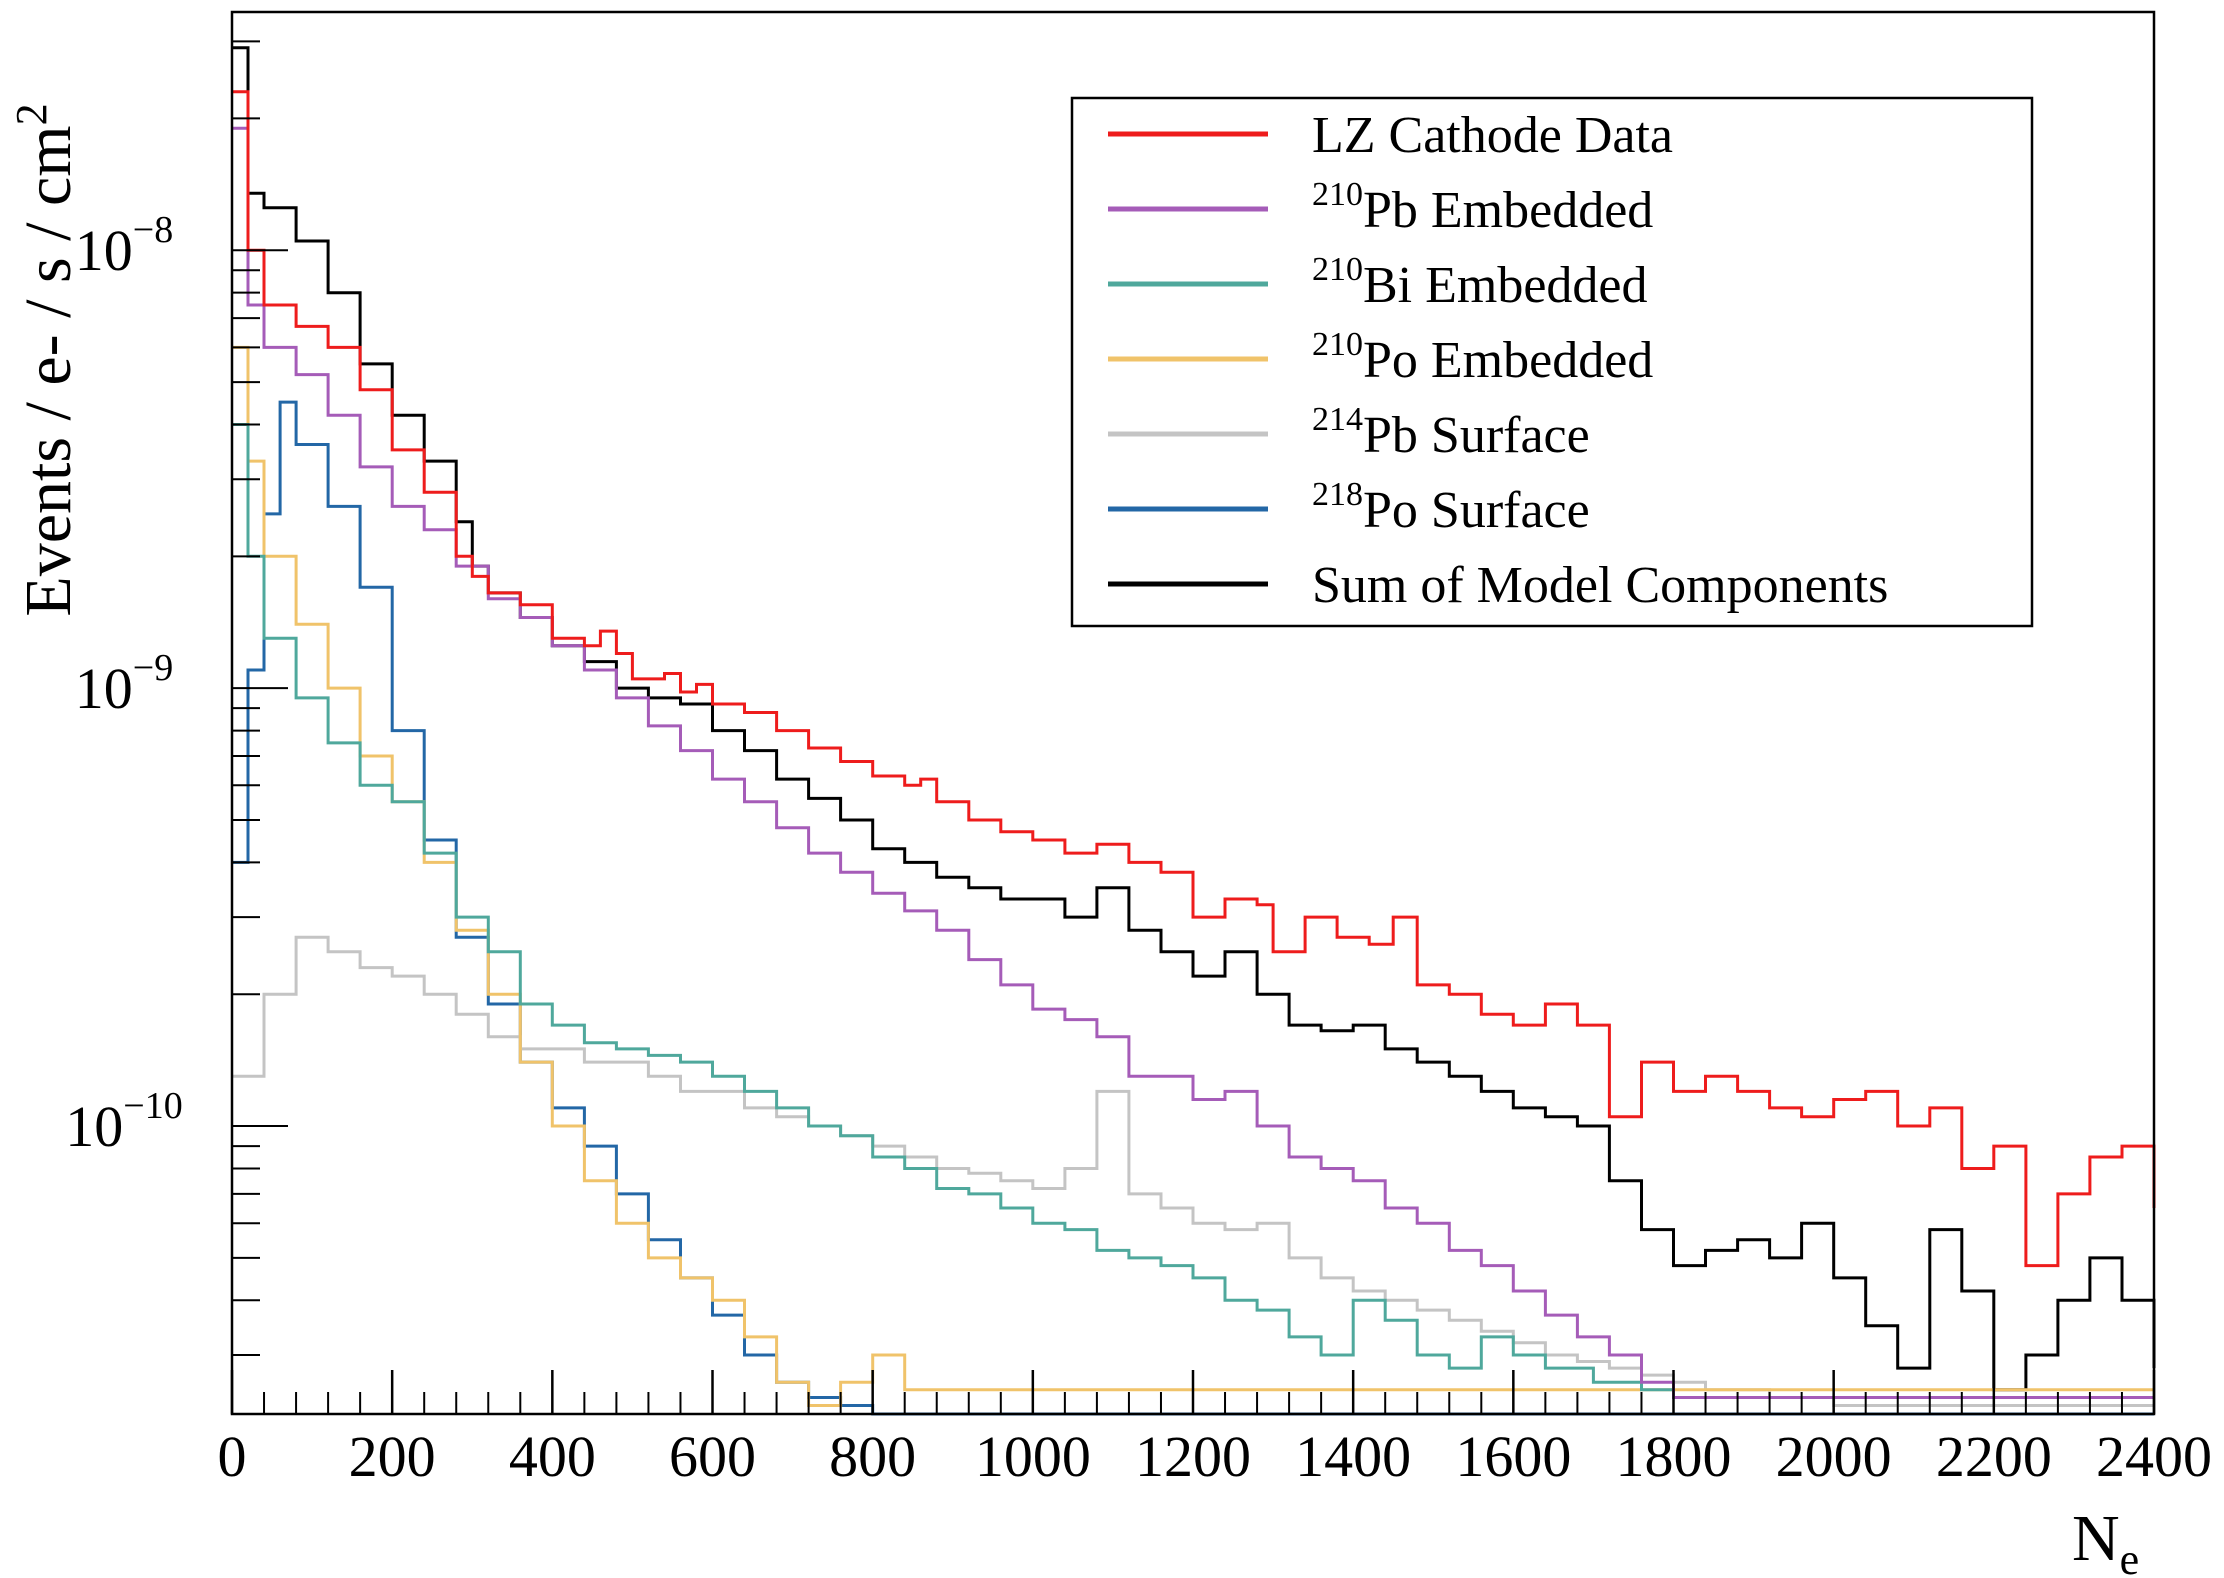 Image resolution: width=2224 pixels, height=1578 pixels. Describe the element at coordinates (1033, 1456) in the screenshot. I see `x-tick-label: 1000` at that location.